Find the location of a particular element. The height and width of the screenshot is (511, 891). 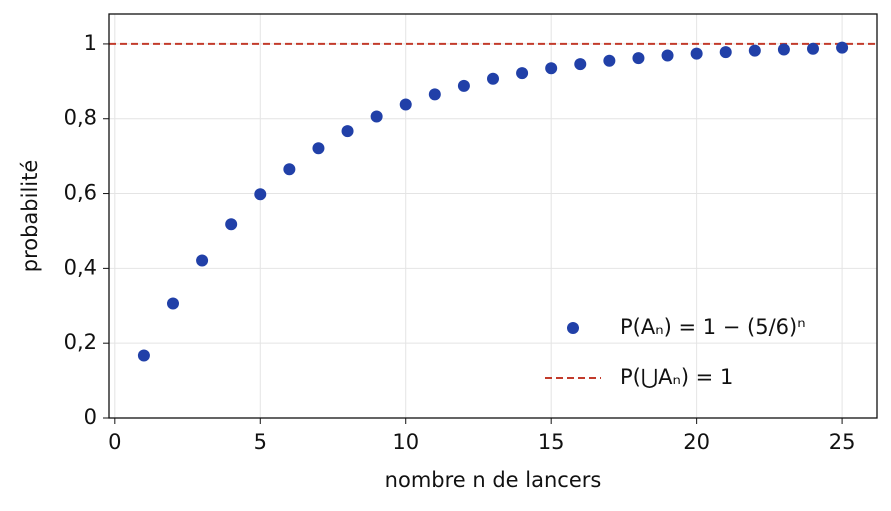

y-axis-label: probabilité is located at coordinates (30, 216).